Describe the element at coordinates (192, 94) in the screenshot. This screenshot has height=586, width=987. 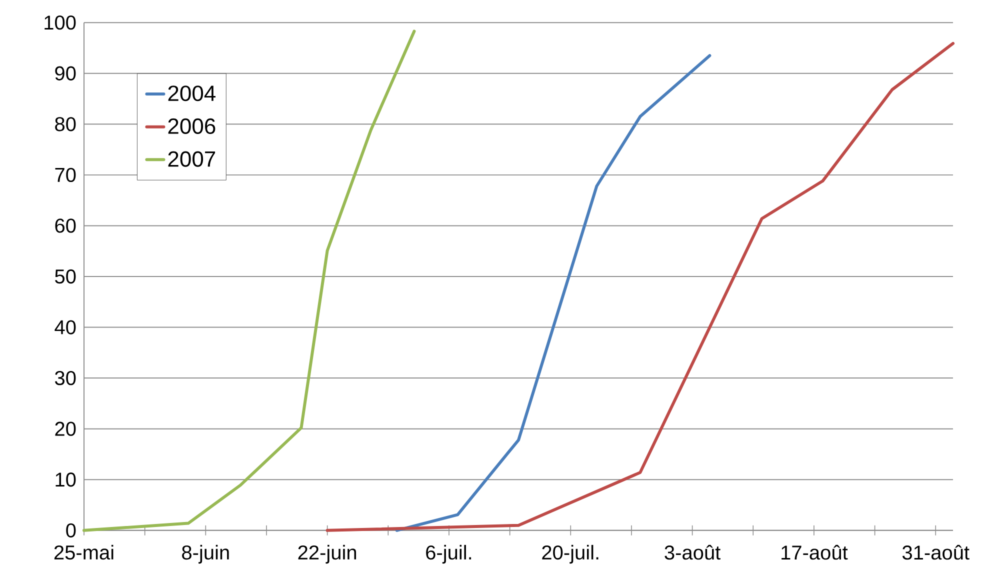
I see `legend-label: 2004` at that location.